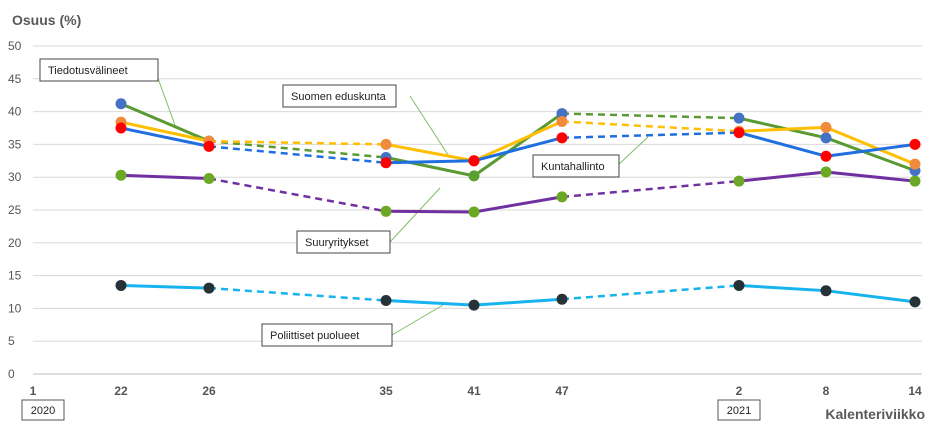  I want to click on y-tick-label: 5, so click(11, 341).